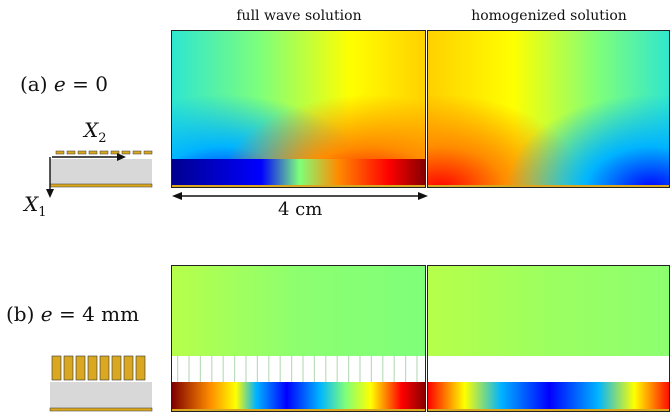 This screenshot has height=412, width=670. Describe the element at coordinates (548, 338) in the screenshot. I see `field-map-b-homogenized` at that location.